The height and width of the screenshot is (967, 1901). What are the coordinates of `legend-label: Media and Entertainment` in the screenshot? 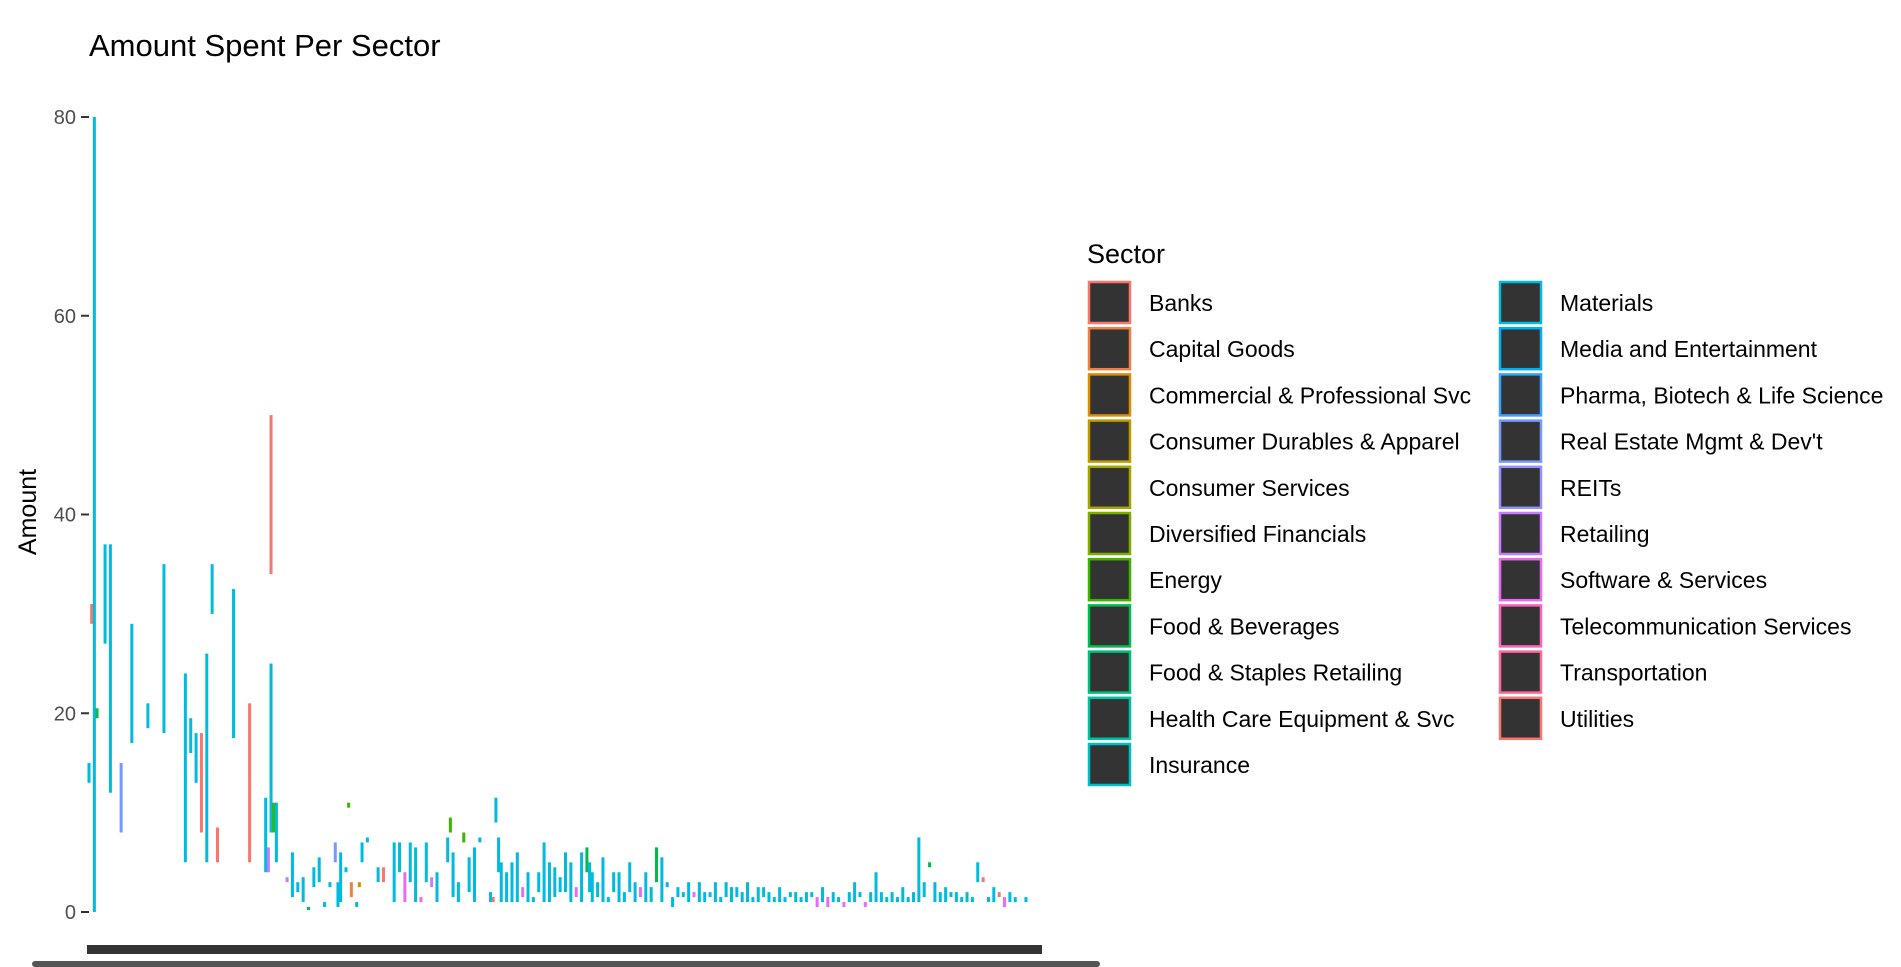 It's located at (1689, 349).